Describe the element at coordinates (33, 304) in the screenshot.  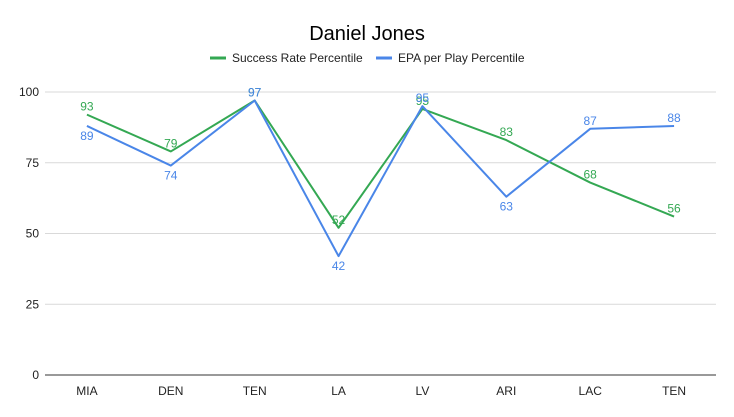
I see `y-tick-label: 25` at that location.